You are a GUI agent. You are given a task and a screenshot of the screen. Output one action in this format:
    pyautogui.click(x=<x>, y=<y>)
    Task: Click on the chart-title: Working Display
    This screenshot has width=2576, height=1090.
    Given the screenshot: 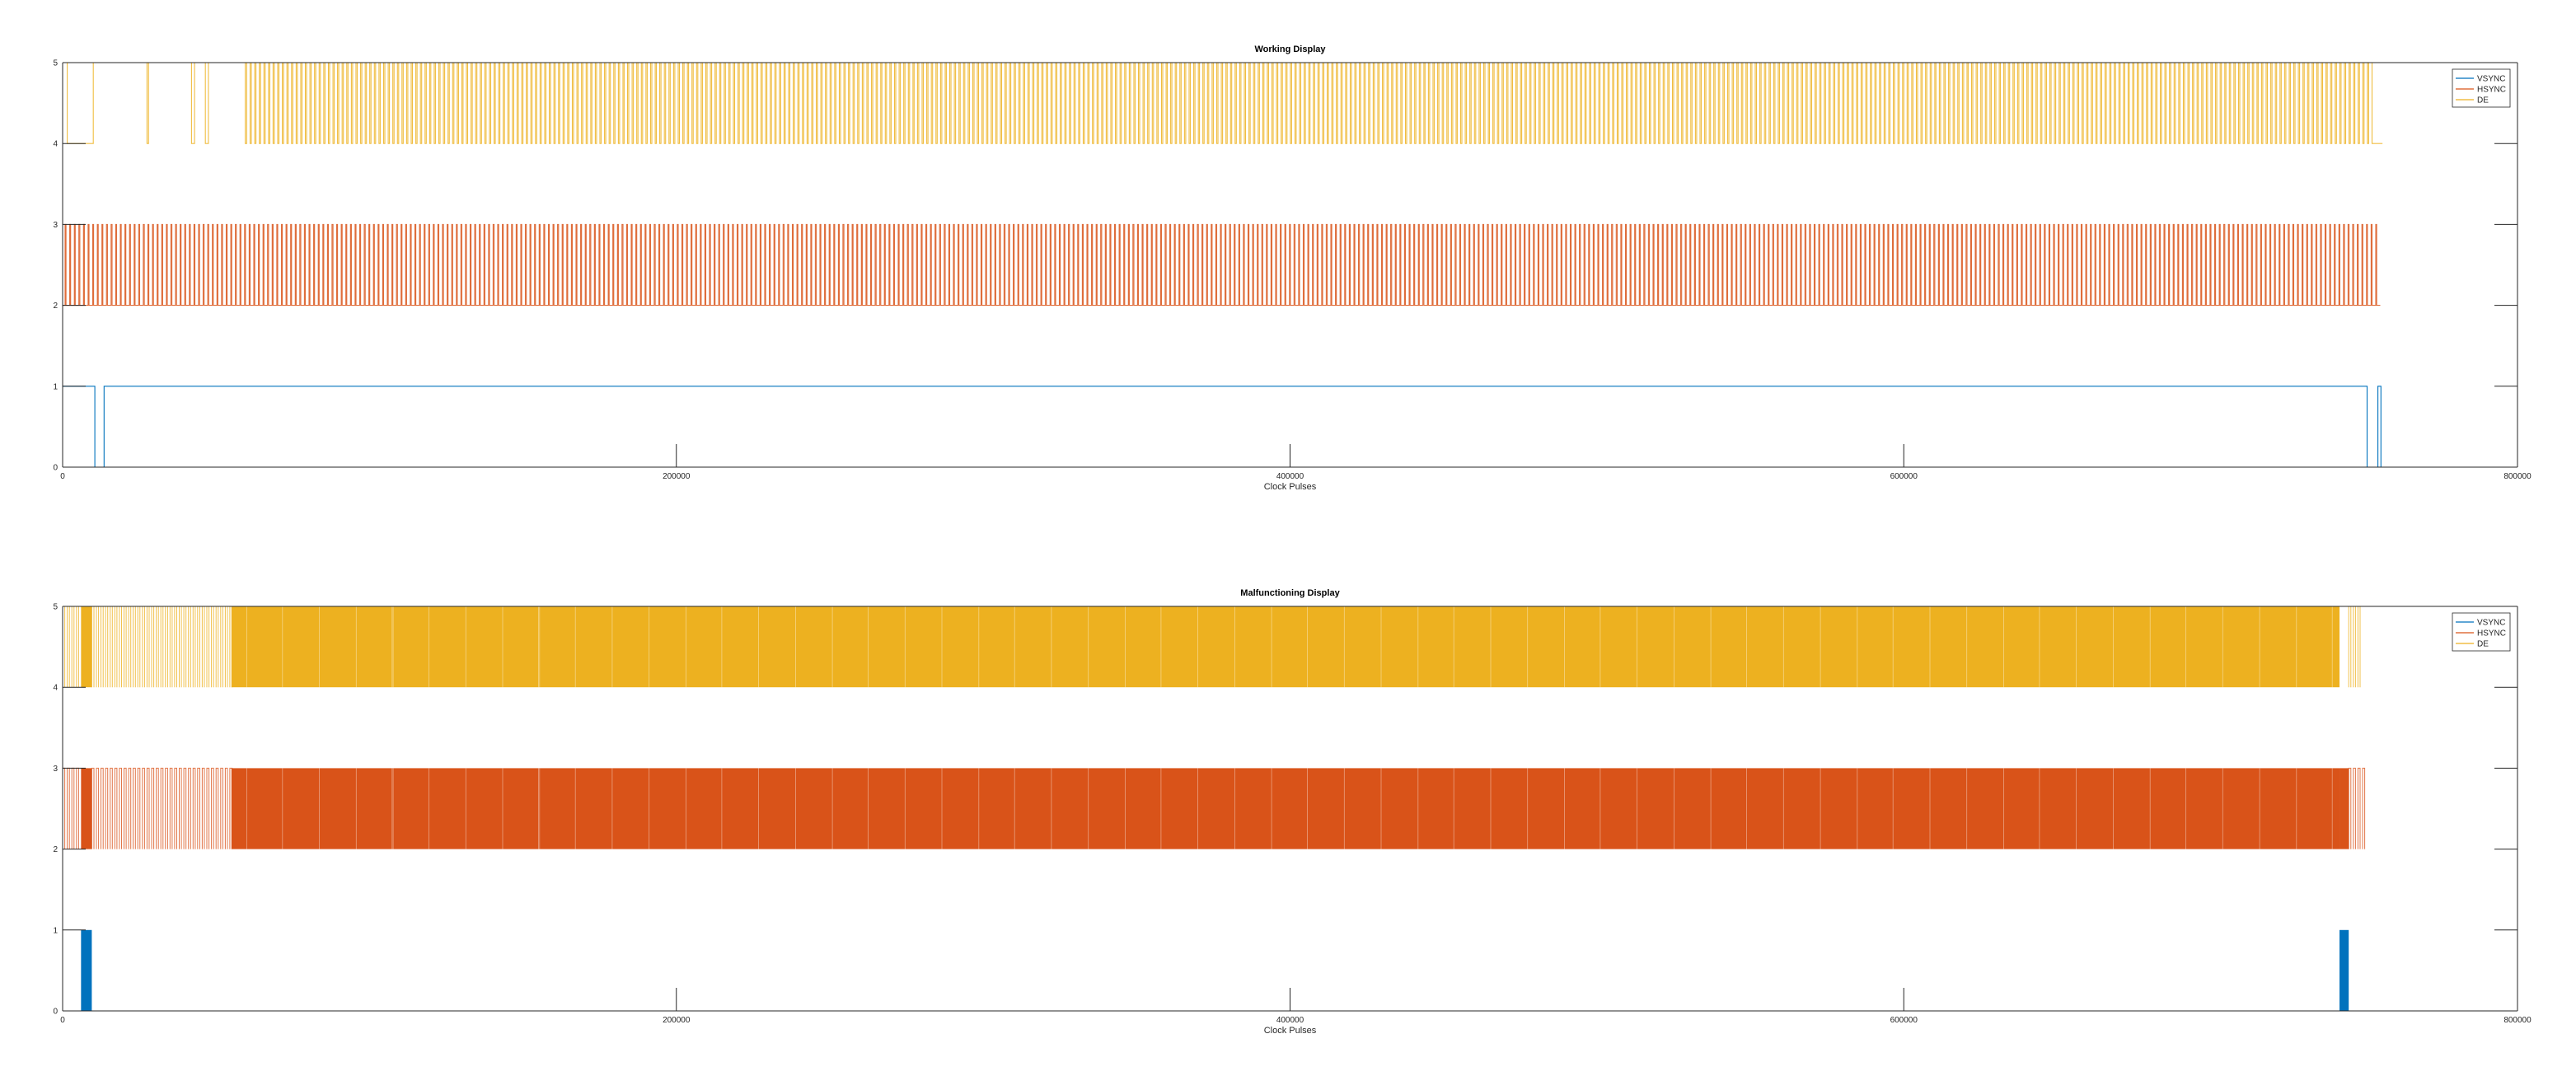 What is the action you would take?
    pyautogui.click(x=1291, y=49)
    